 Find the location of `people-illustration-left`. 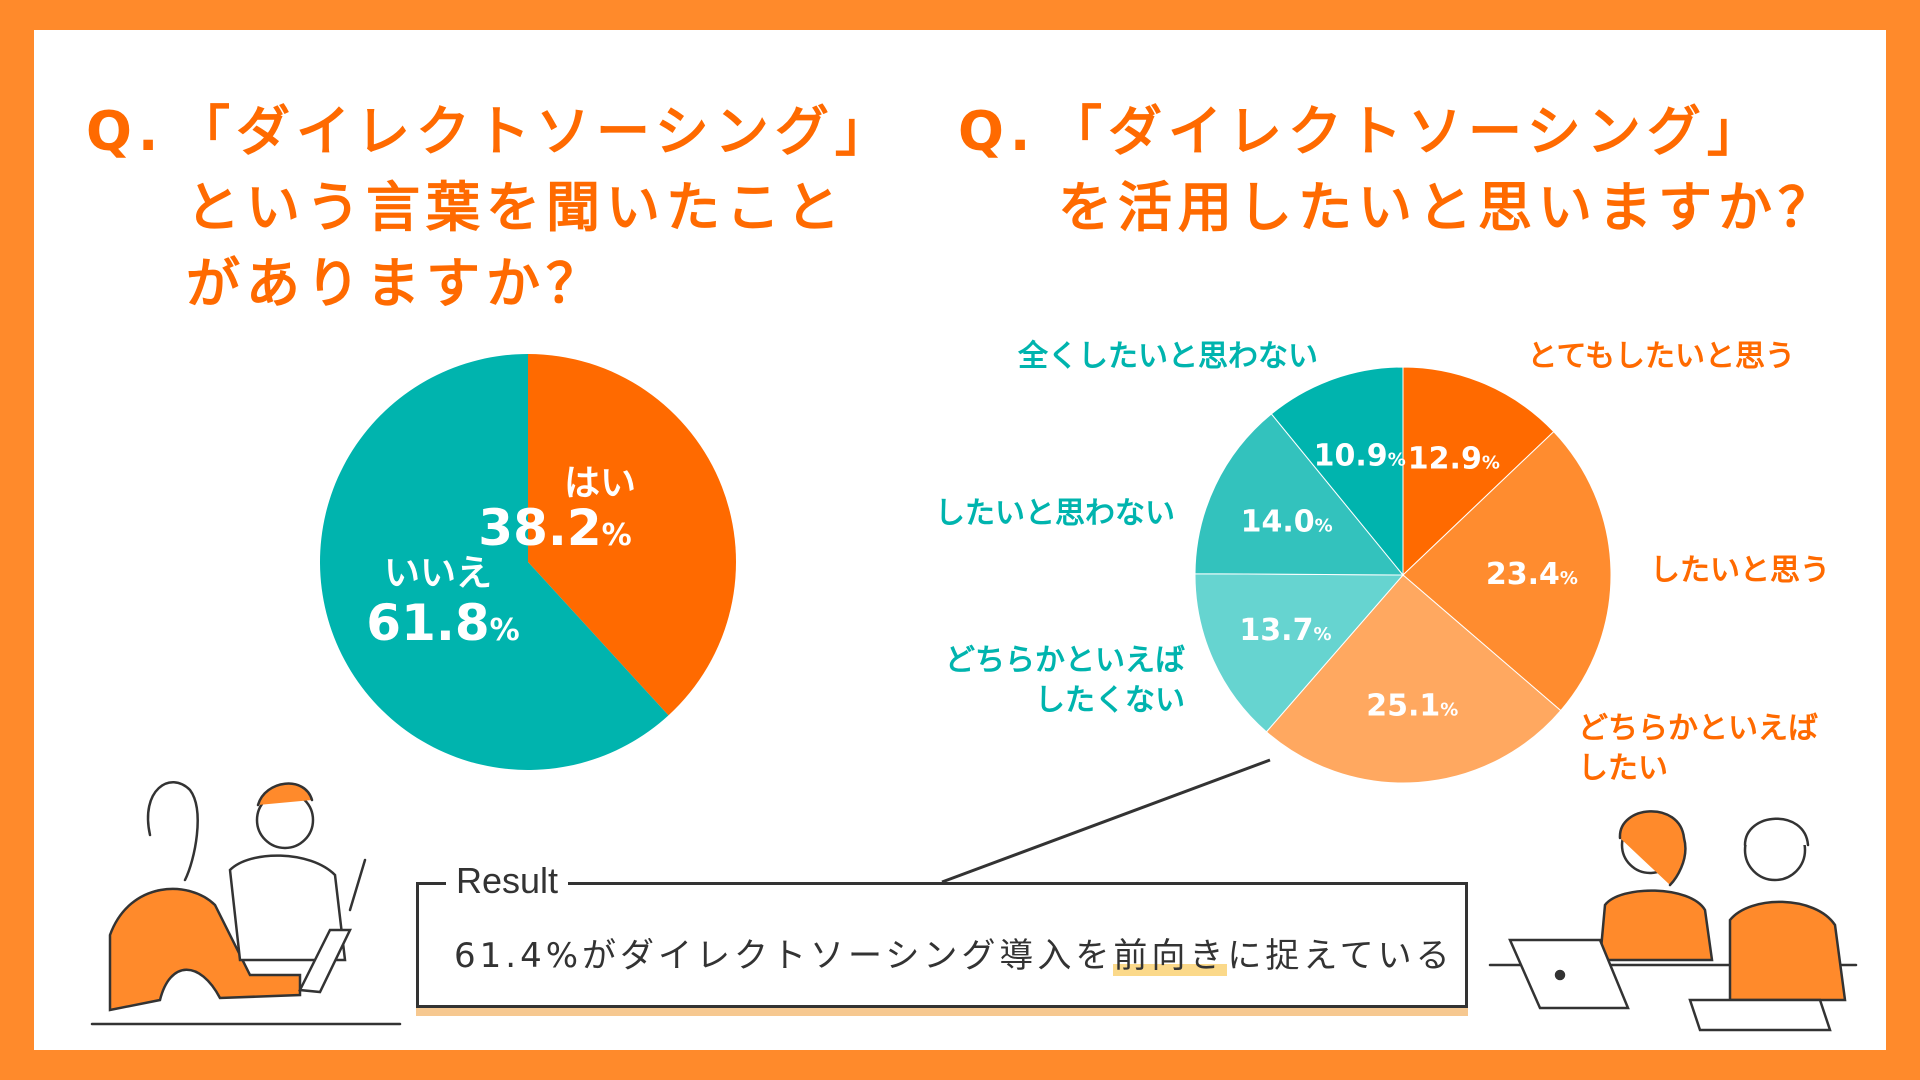

people-illustration-left is located at coordinates (246, 903).